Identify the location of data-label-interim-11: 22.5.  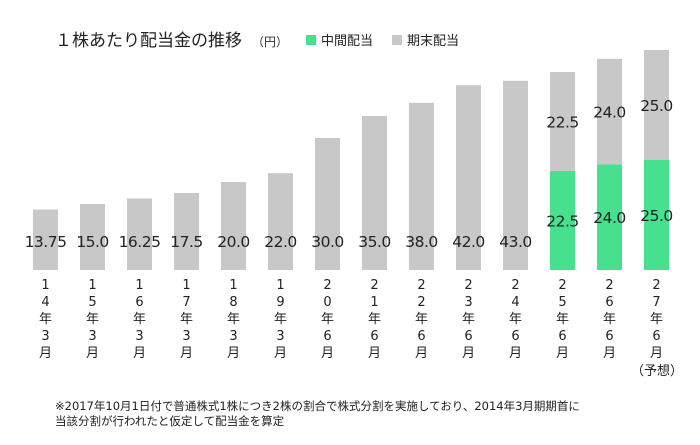
(562, 222).